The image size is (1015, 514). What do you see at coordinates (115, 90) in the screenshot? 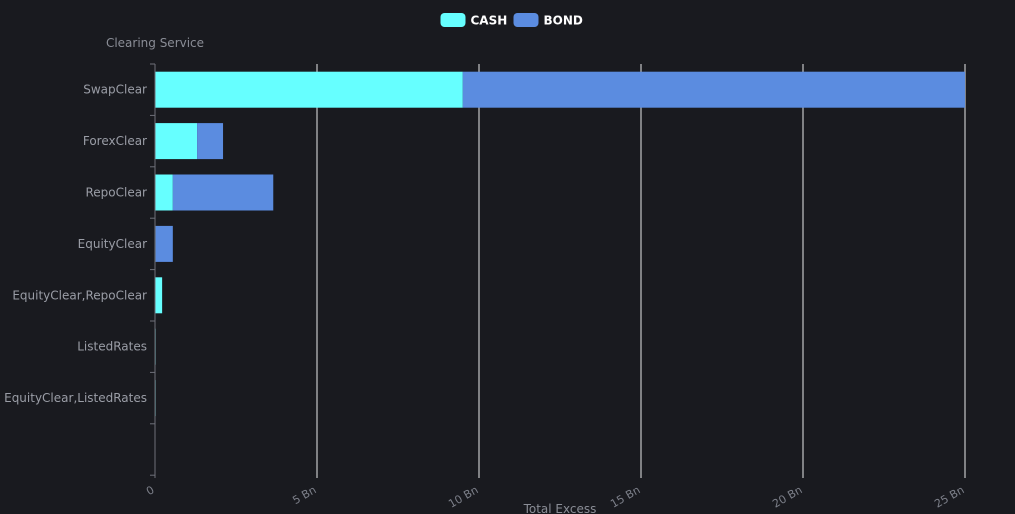
I see `category-label: SwapClear` at bounding box center [115, 90].